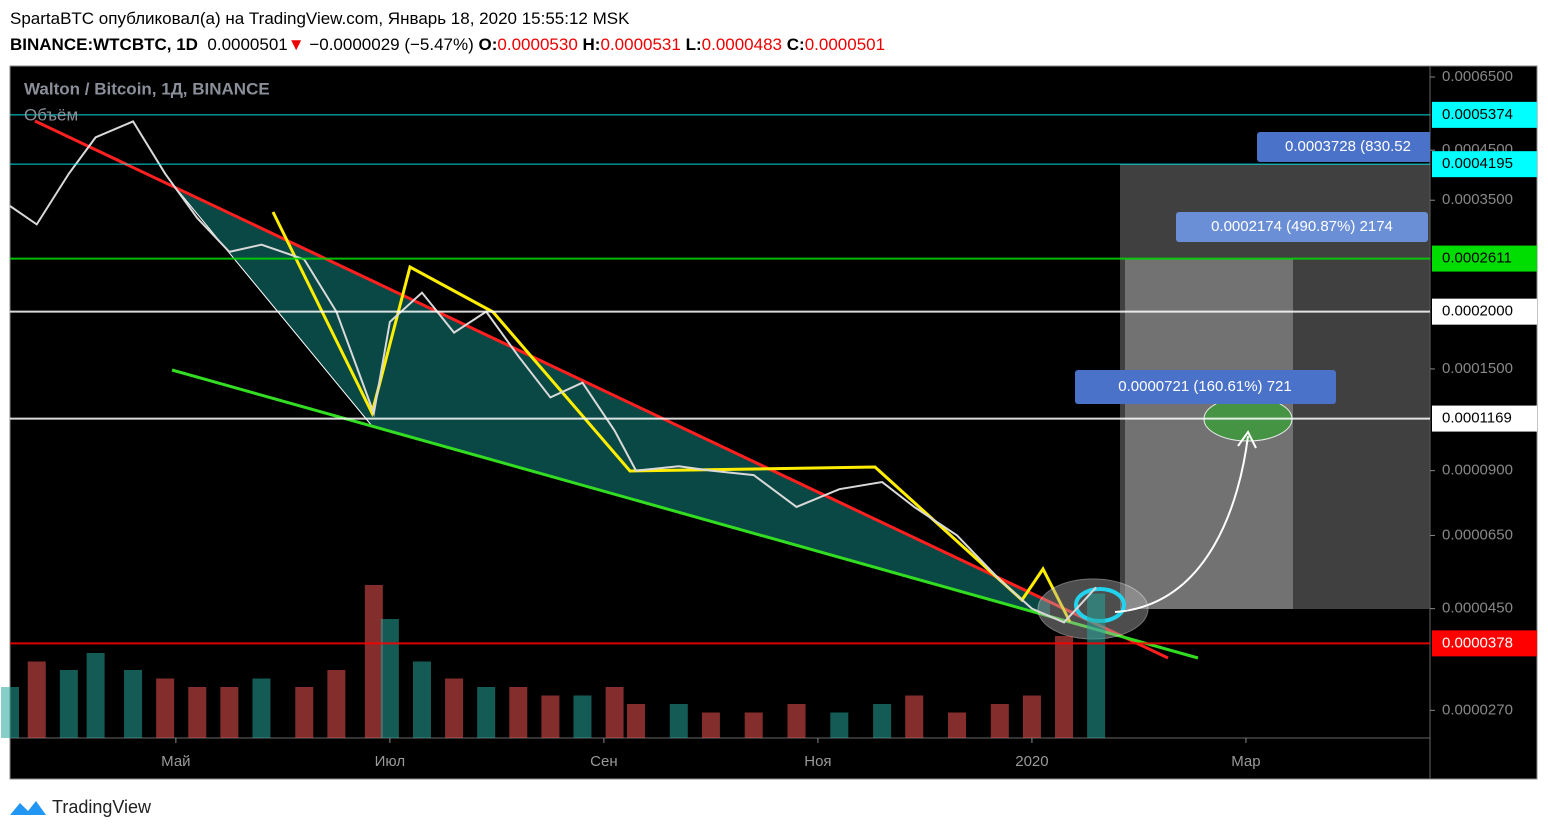 Image resolution: width=1548 pixels, height=835 pixels. What do you see at coordinates (175, 761) in the screenshot?
I see `x-tick-label: Май` at bounding box center [175, 761].